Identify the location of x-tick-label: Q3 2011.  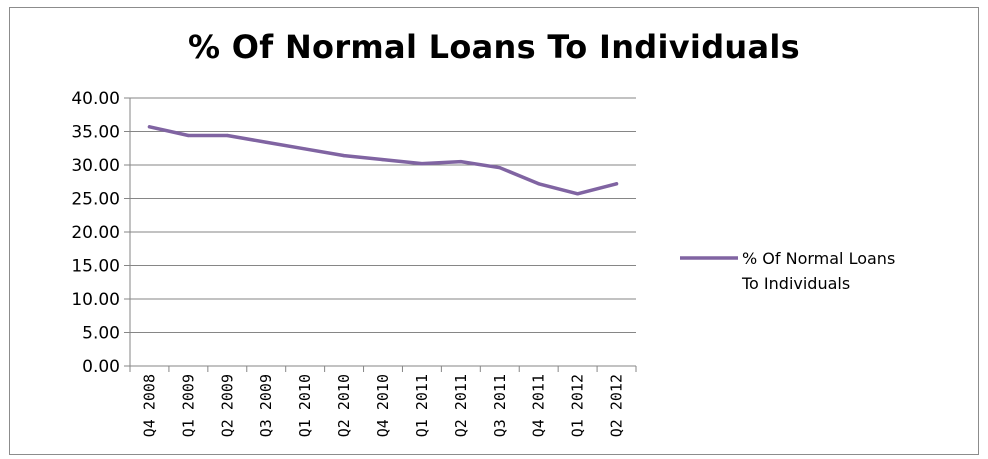
(500, 405).